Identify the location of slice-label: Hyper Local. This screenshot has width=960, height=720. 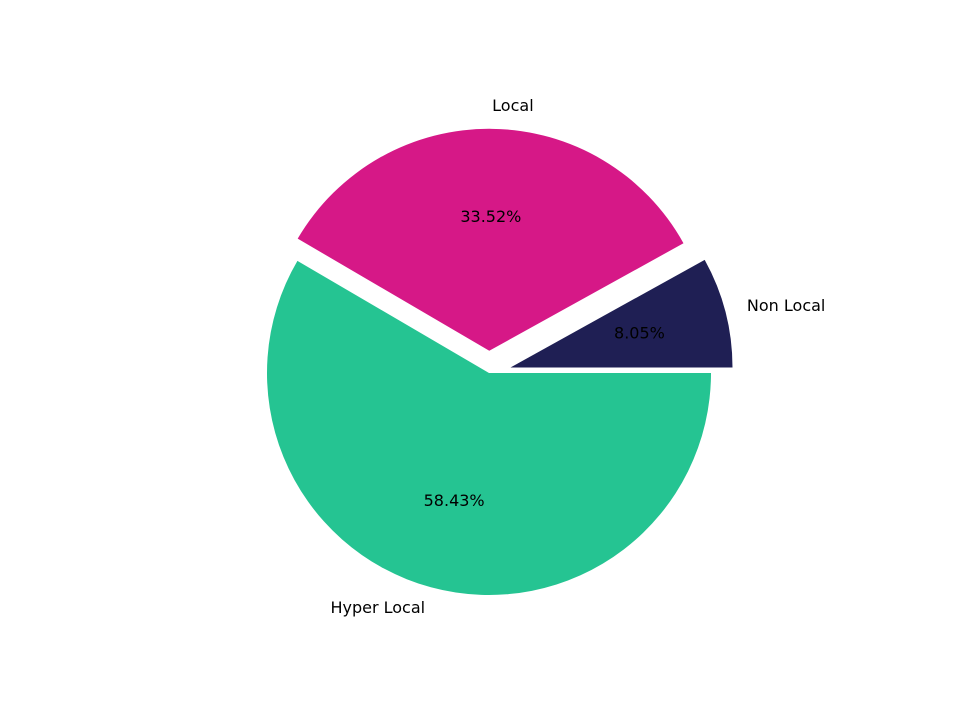
(377, 607).